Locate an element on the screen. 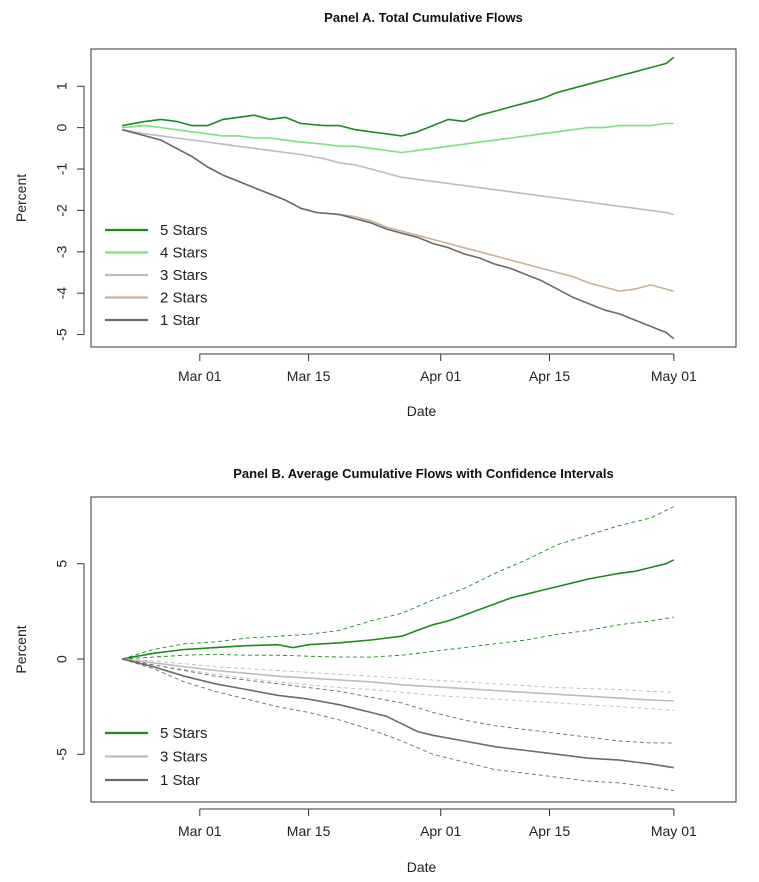  series-line-3-stars-upper-ci is located at coordinates (398, 675).